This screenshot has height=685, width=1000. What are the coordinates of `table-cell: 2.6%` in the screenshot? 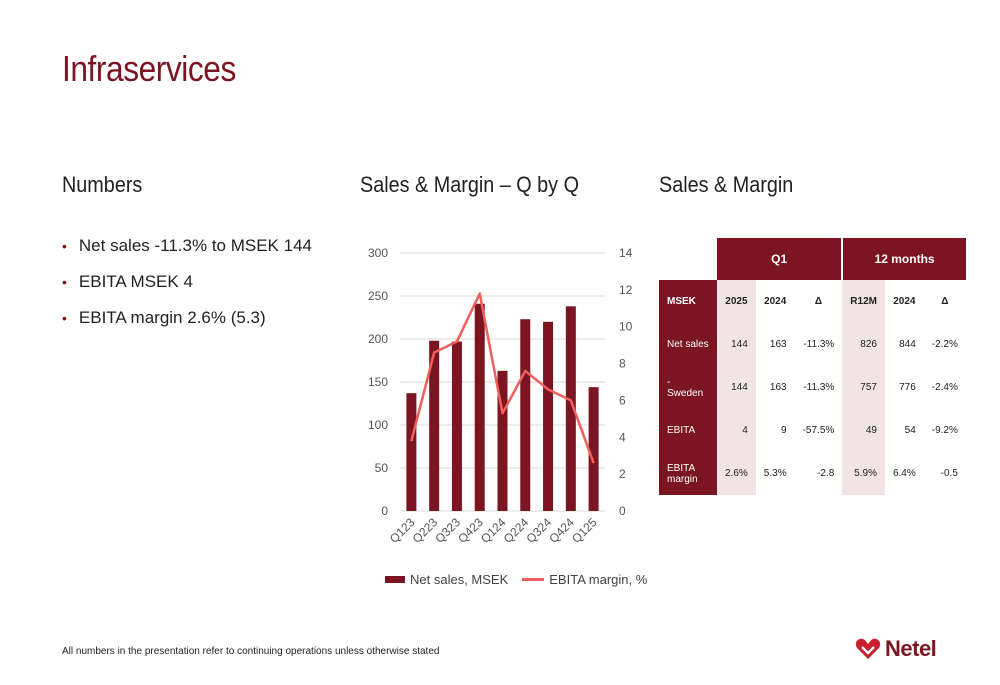 It's located at (736, 473).